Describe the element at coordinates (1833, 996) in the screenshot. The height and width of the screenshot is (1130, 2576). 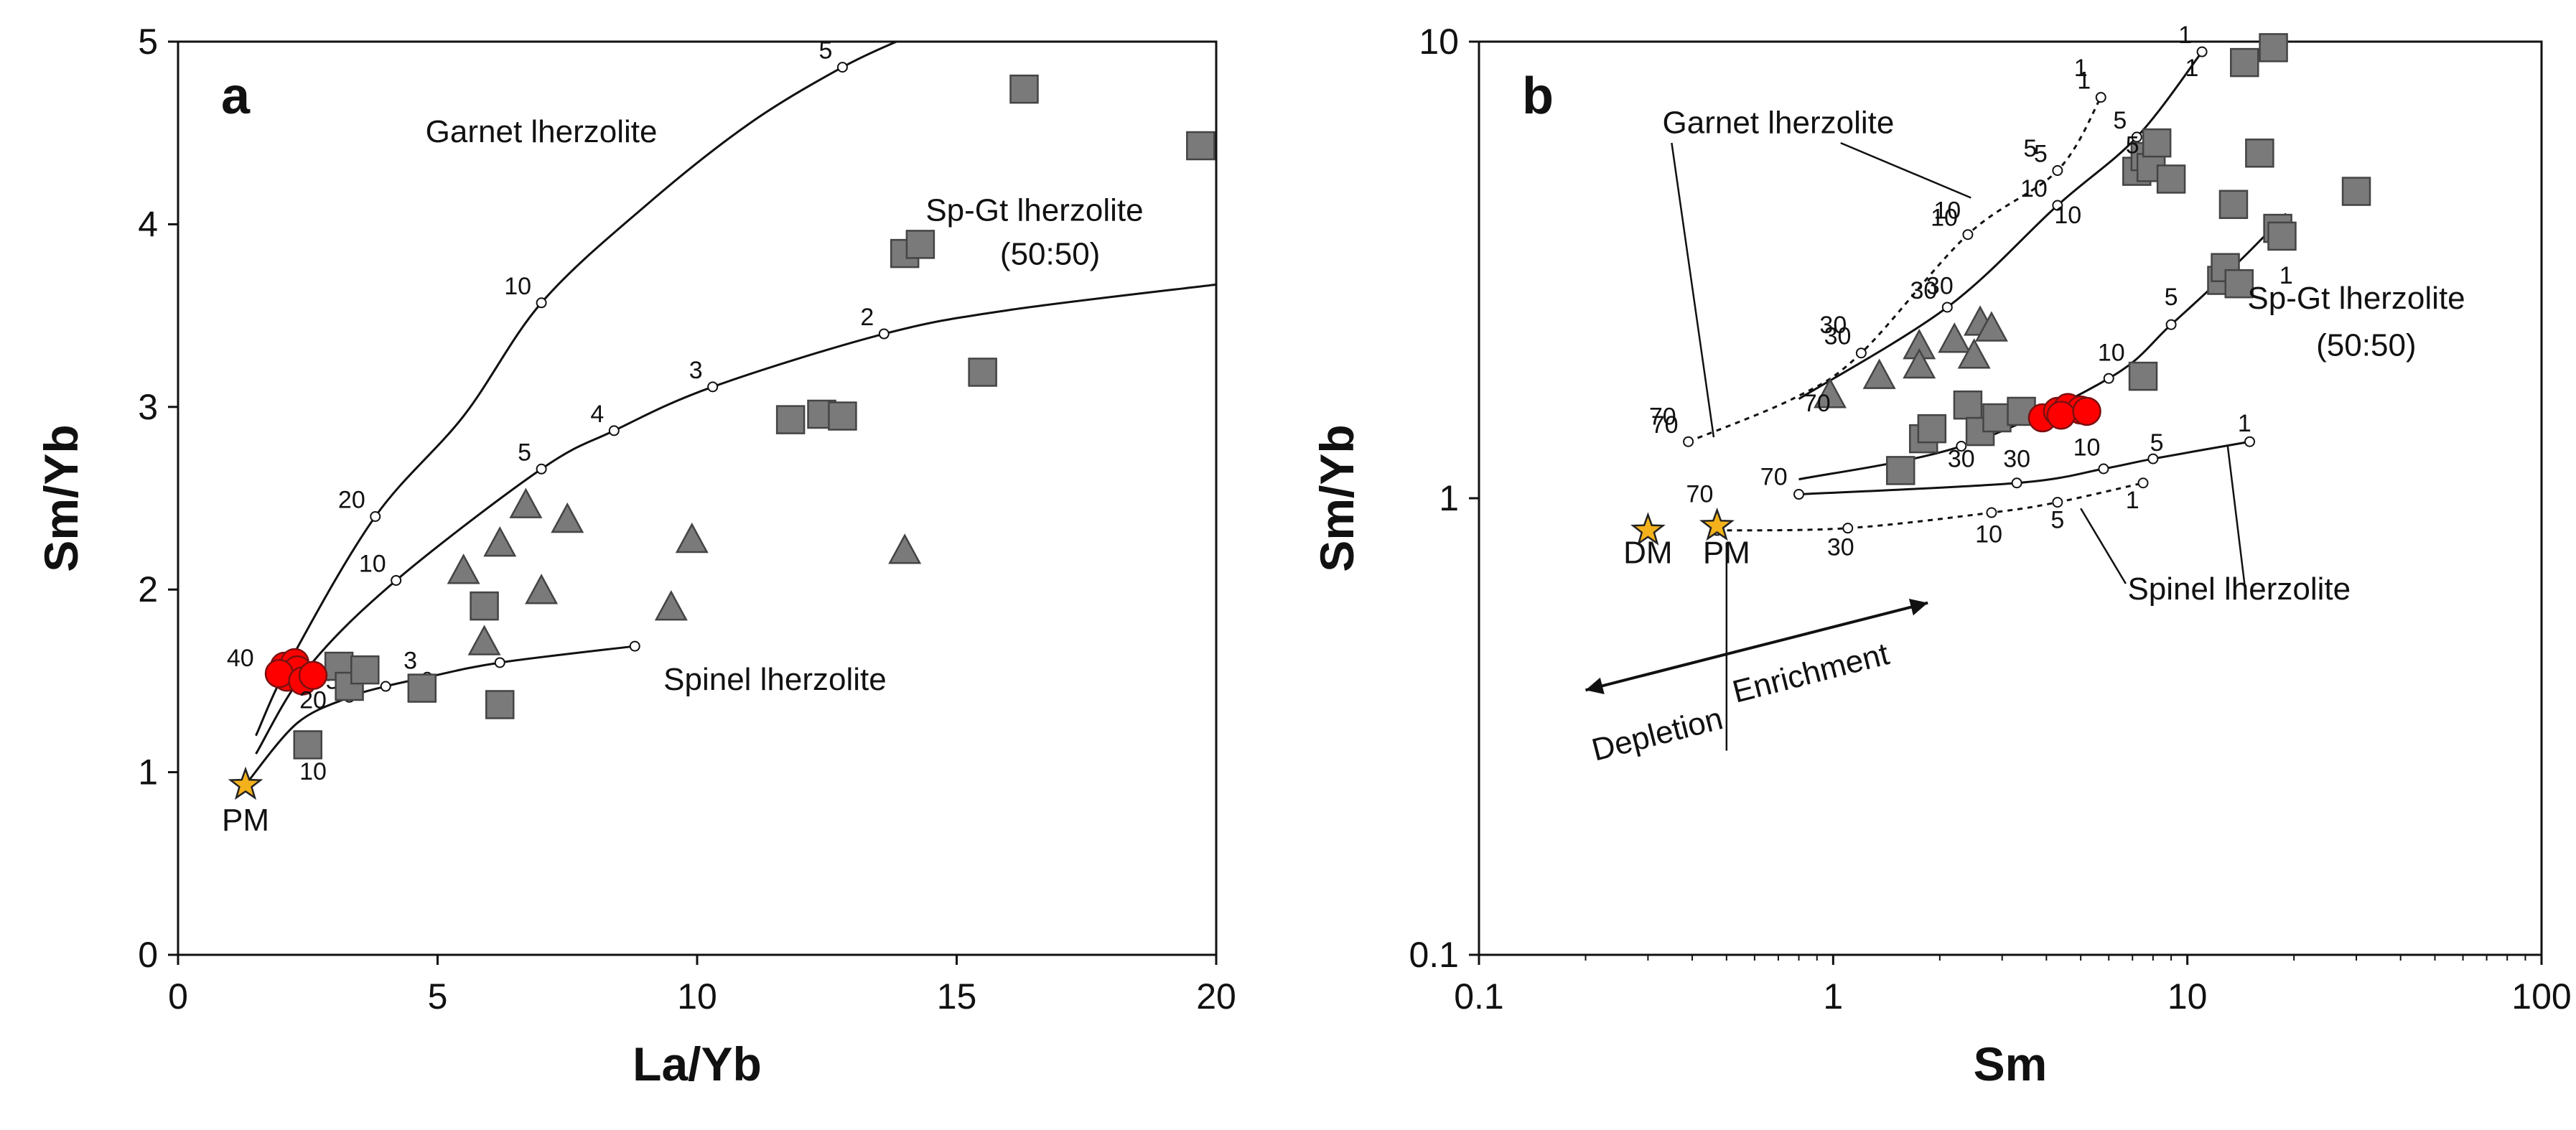
I see `x-tick-label: 1` at that location.